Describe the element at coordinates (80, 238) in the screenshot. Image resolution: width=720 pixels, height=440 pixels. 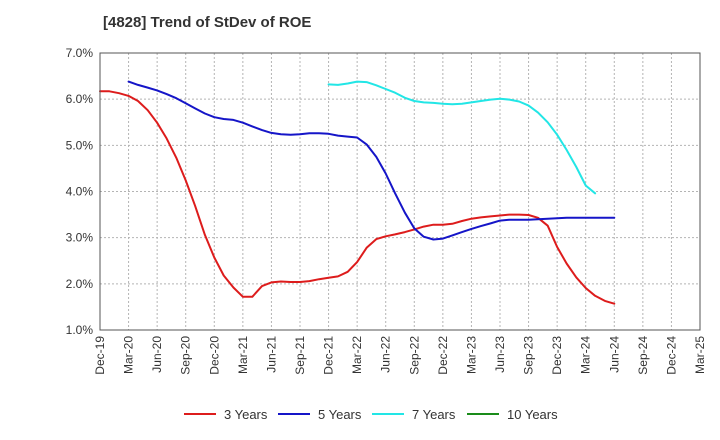
I see `y-tick-label: 3.0%` at that location.